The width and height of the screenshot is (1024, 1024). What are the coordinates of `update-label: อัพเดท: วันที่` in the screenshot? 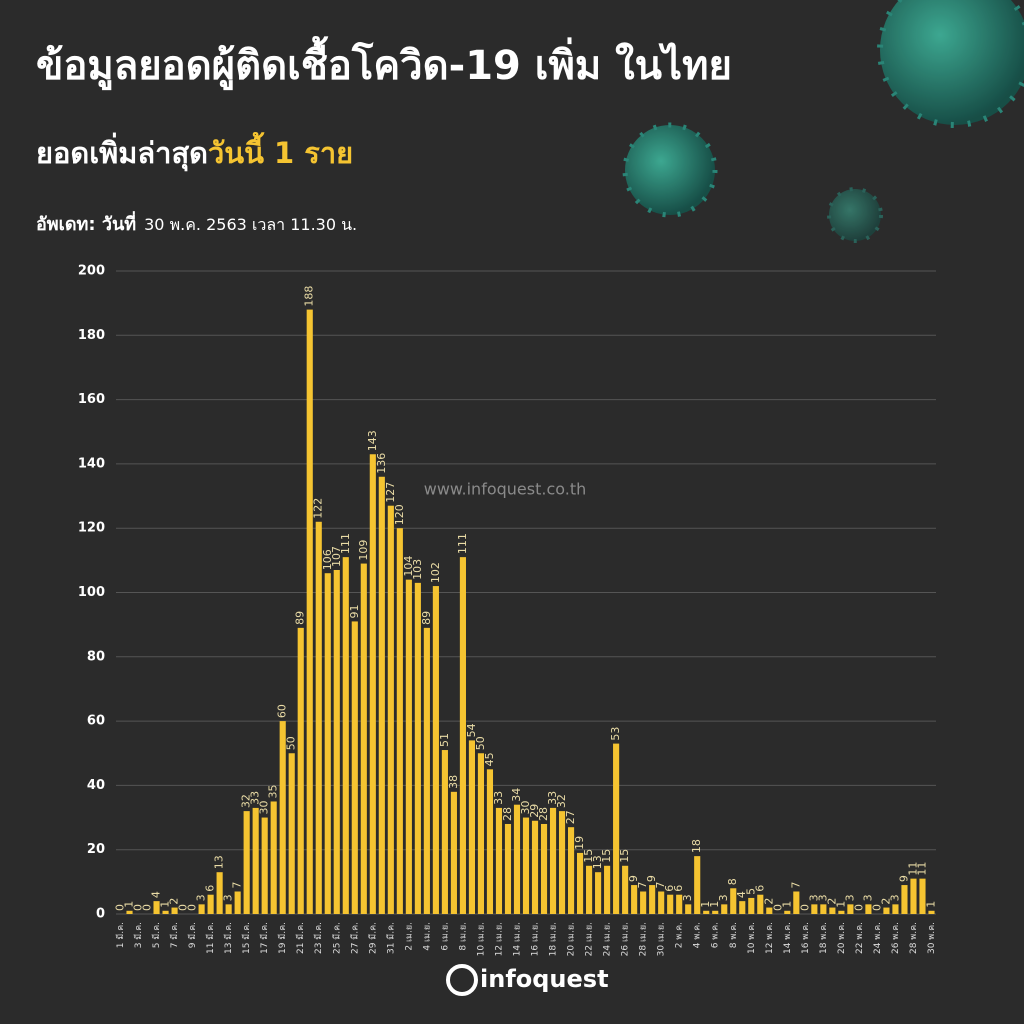 It's located at (86, 223).